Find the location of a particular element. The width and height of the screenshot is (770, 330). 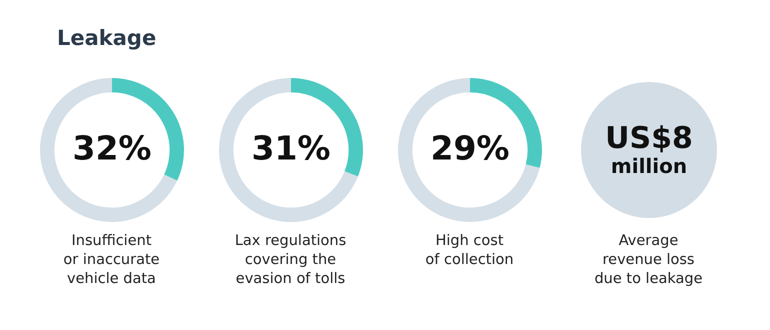

data-label: 32% is located at coordinates (112, 148).